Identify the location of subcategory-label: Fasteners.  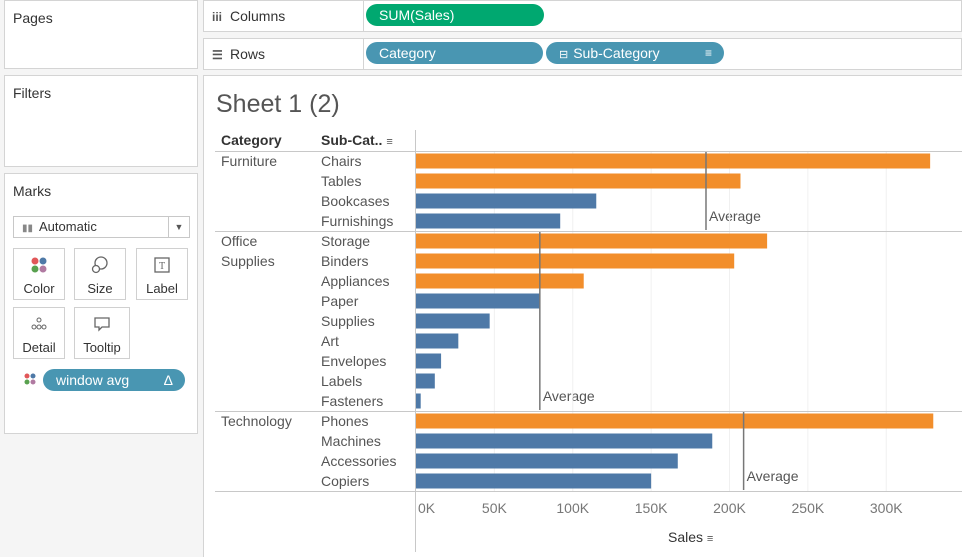
(352, 401).